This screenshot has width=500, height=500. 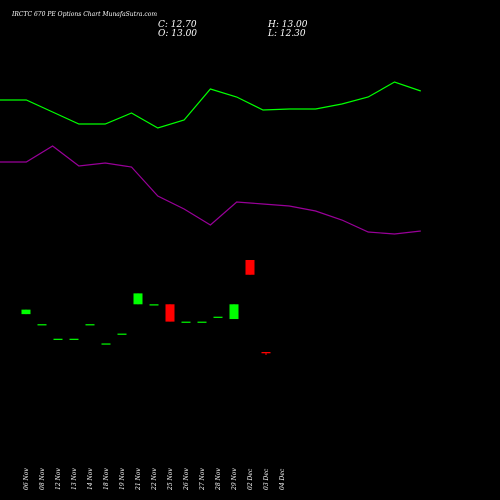 What do you see at coordinates (202, 479) in the screenshot?
I see `x-tick-label: 27 Nov` at bounding box center [202, 479].